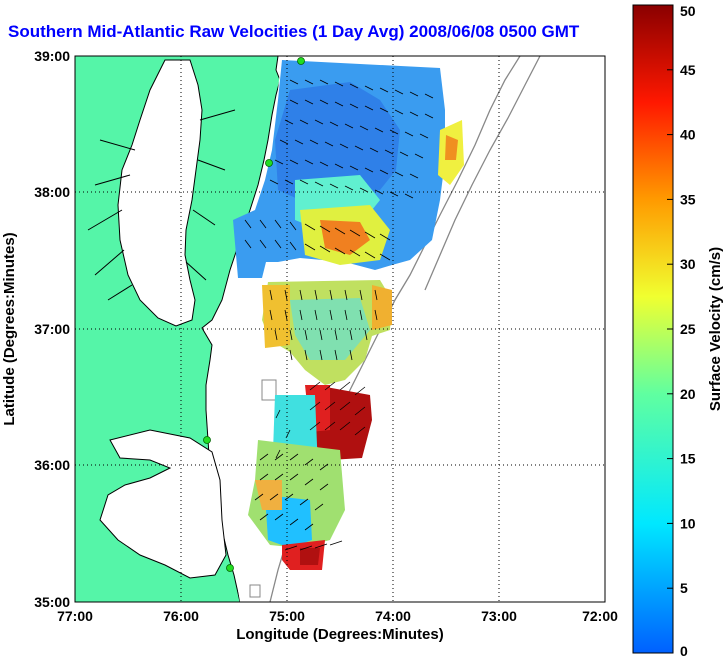 Image resolution: width=724 pixels, height=659 pixels. Describe the element at coordinates (254, 314) in the screenshot. I see `radar-stations` at that location.